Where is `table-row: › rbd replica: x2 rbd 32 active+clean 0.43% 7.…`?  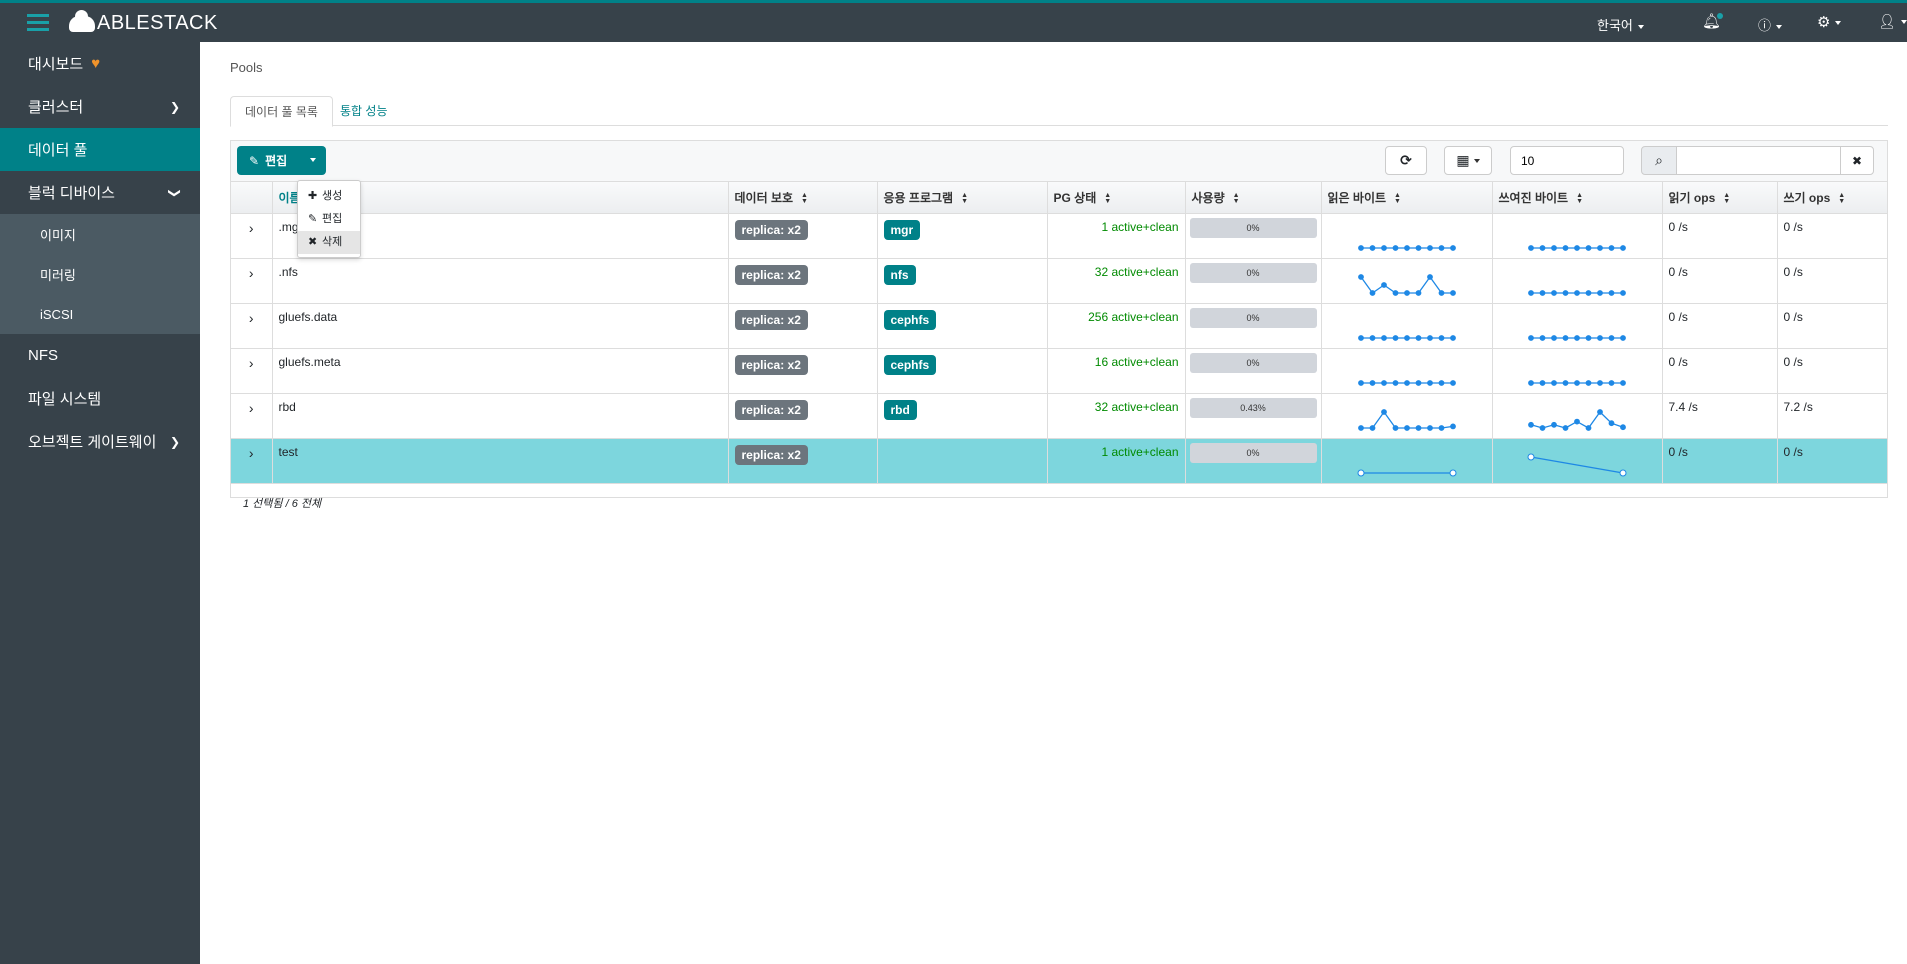 table-row: › rbd replica: x2 rbd 32 active+clean 0.43% 7.… is located at coordinates (1059, 416).